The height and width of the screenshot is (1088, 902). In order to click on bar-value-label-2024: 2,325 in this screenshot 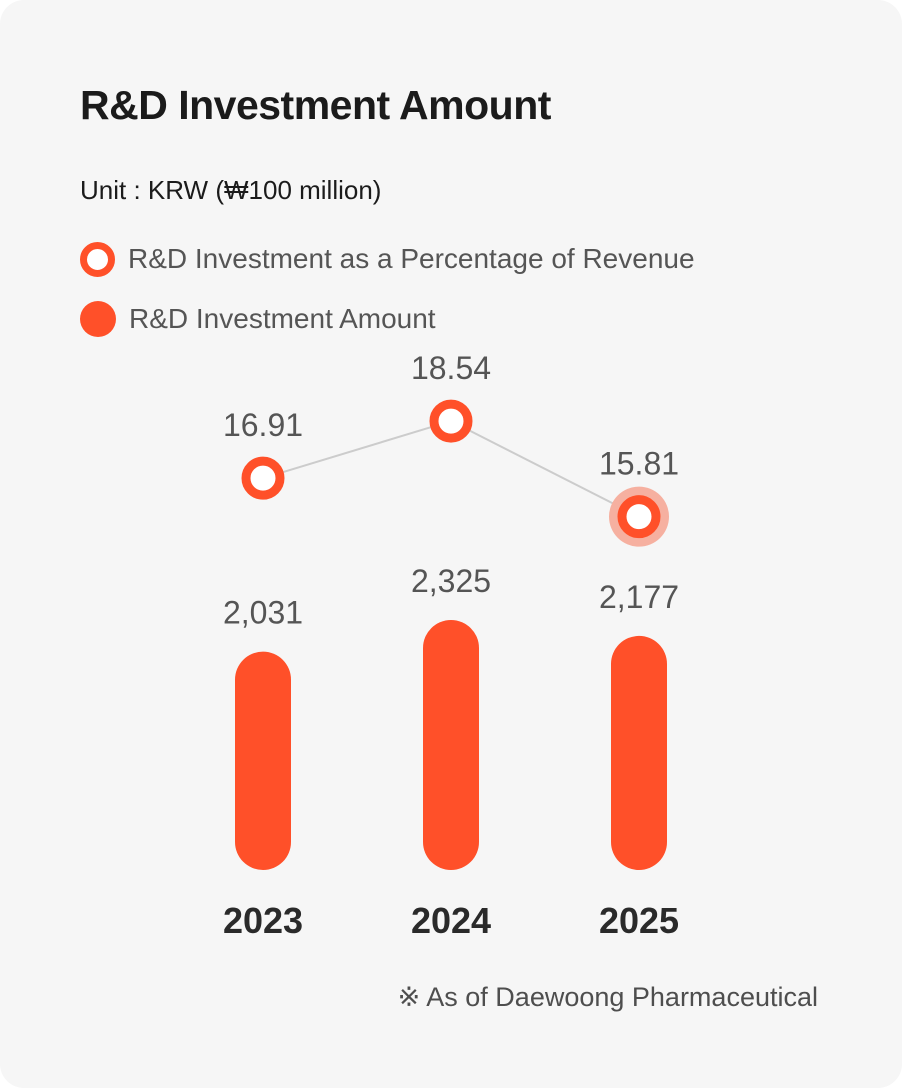, I will do `click(451, 581)`.